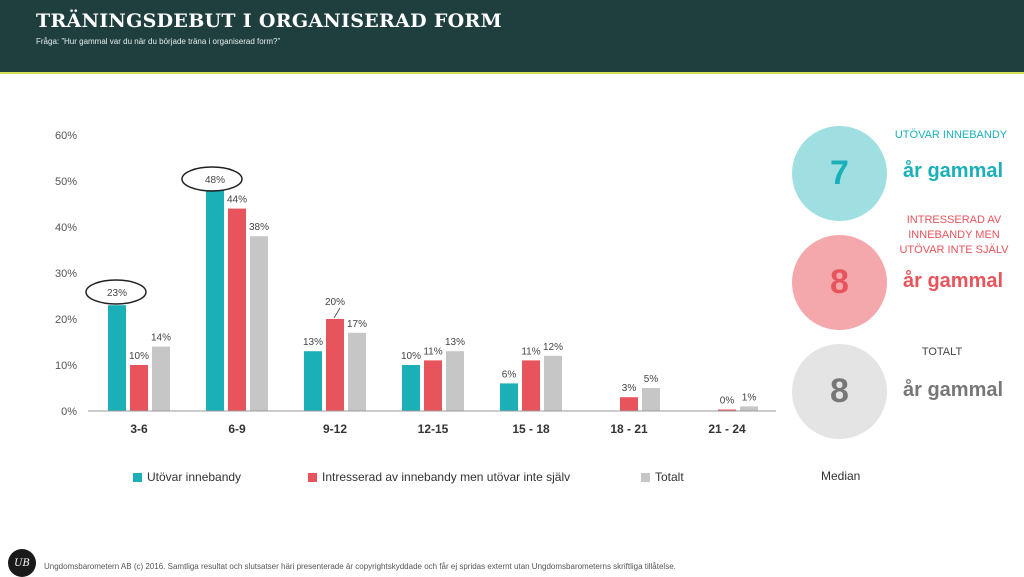 This screenshot has height=577, width=1024. Describe the element at coordinates (727, 401) in the screenshot. I see `data-label: 0%` at that location.